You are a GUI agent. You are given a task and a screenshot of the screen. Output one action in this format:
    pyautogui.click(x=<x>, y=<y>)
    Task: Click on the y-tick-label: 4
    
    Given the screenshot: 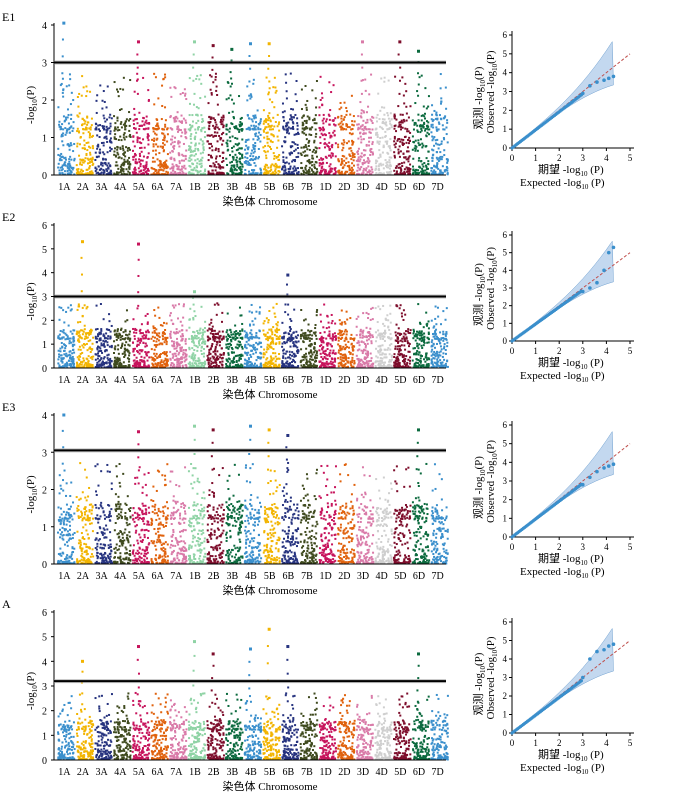 What is the action you would take?
    pyautogui.click(x=44, y=26)
    